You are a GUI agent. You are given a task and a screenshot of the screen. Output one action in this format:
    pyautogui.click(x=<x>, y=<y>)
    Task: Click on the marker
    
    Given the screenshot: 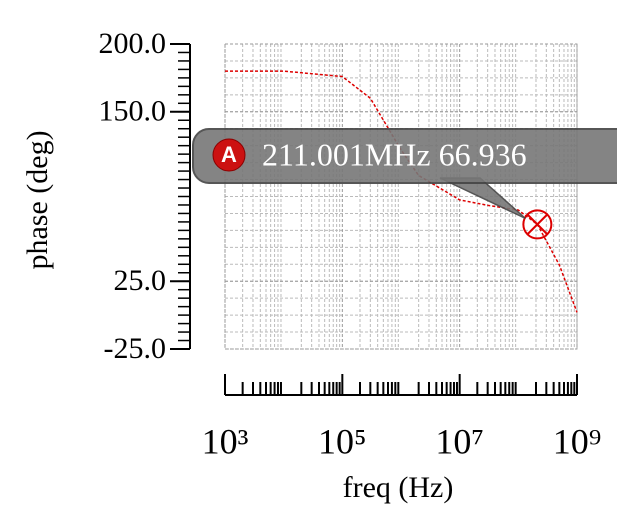 What is the action you would take?
    pyautogui.click(x=537, y=224)
    